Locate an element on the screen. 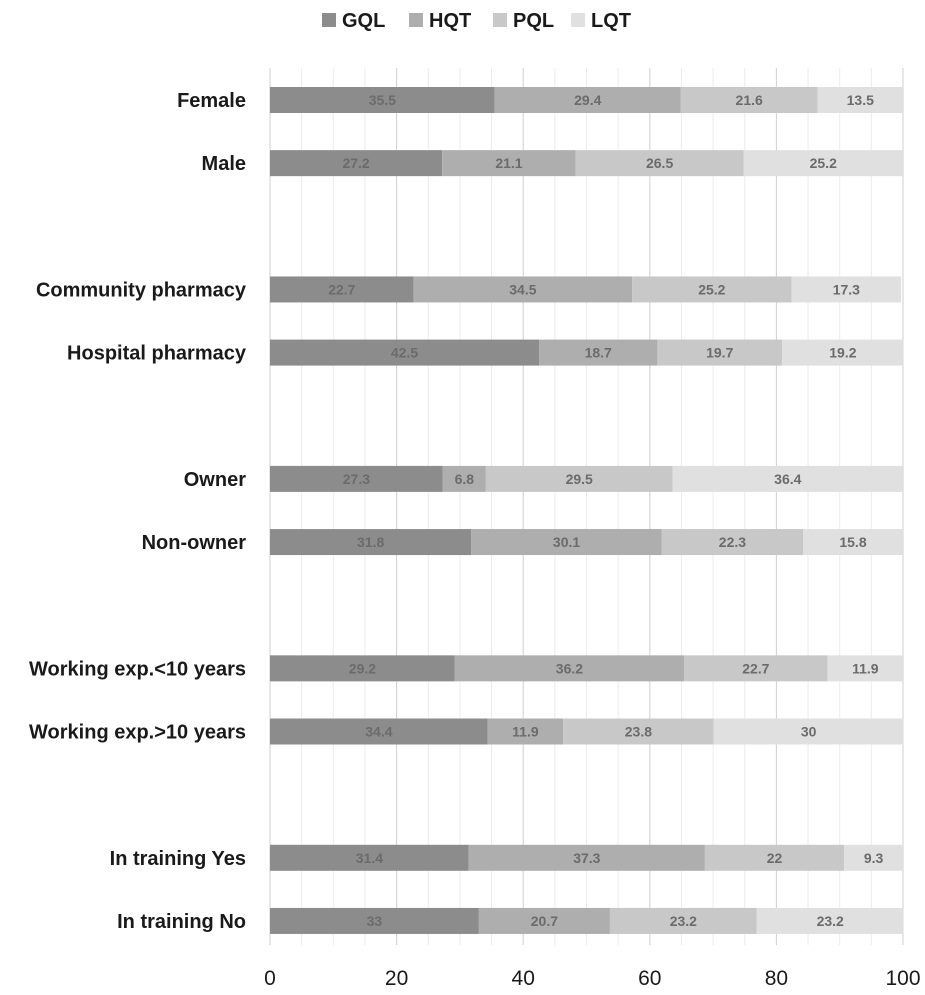 Image resolution: width=925 pixels, height=995 pixels. data-label: 21.6 is located at coordinates (749, 100).